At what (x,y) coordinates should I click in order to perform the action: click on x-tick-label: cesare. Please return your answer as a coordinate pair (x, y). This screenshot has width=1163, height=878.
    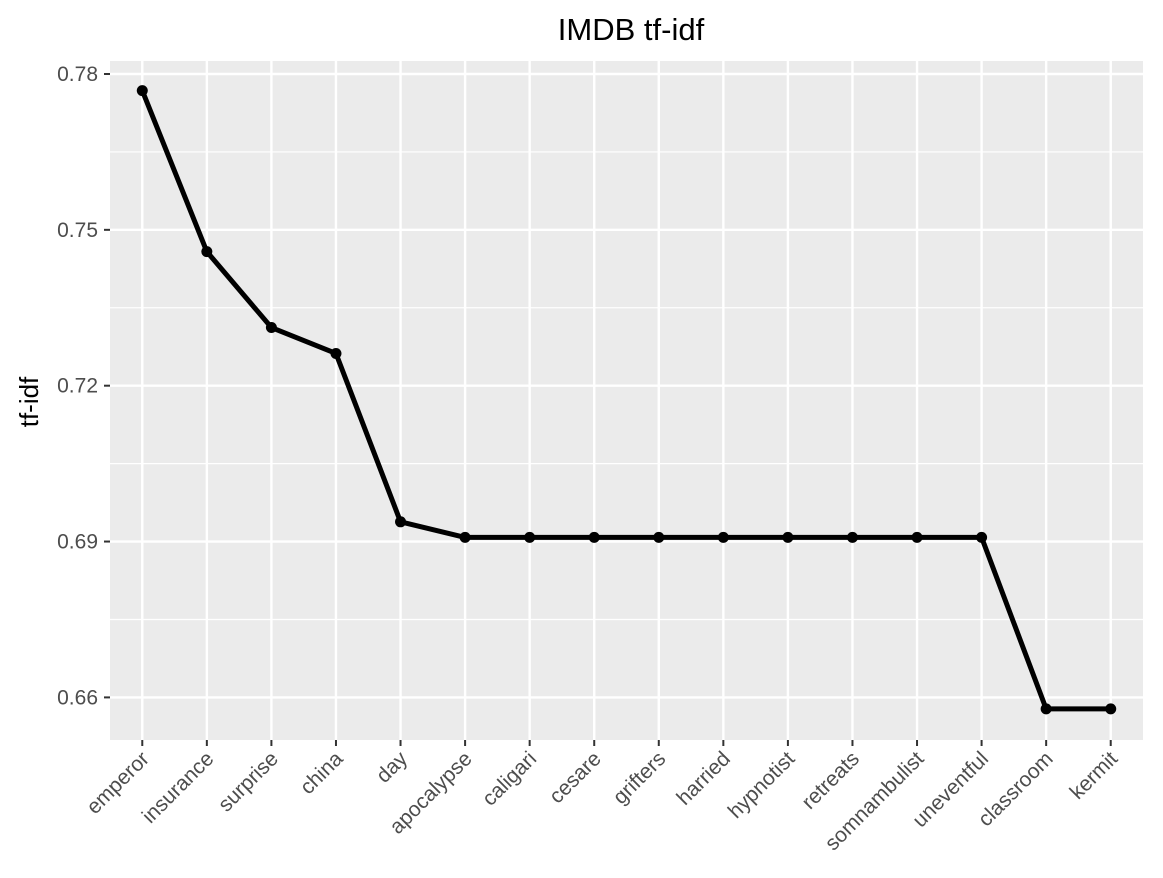
    Looking at the image, I should click on (575, 777).